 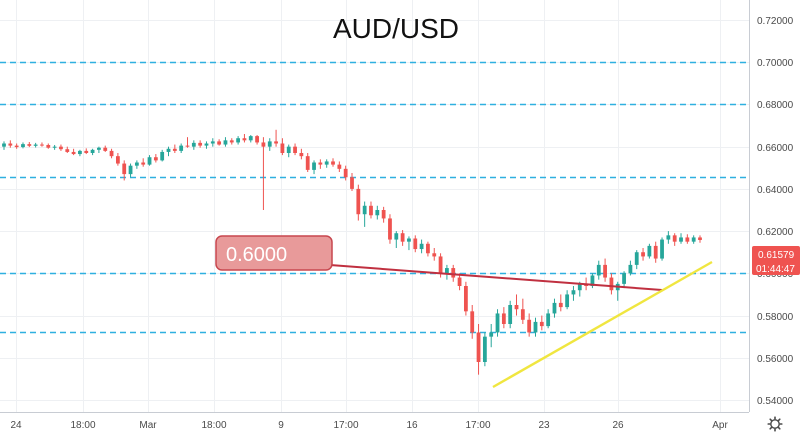 I want to click on callout-box, so click(x=274, y=253).